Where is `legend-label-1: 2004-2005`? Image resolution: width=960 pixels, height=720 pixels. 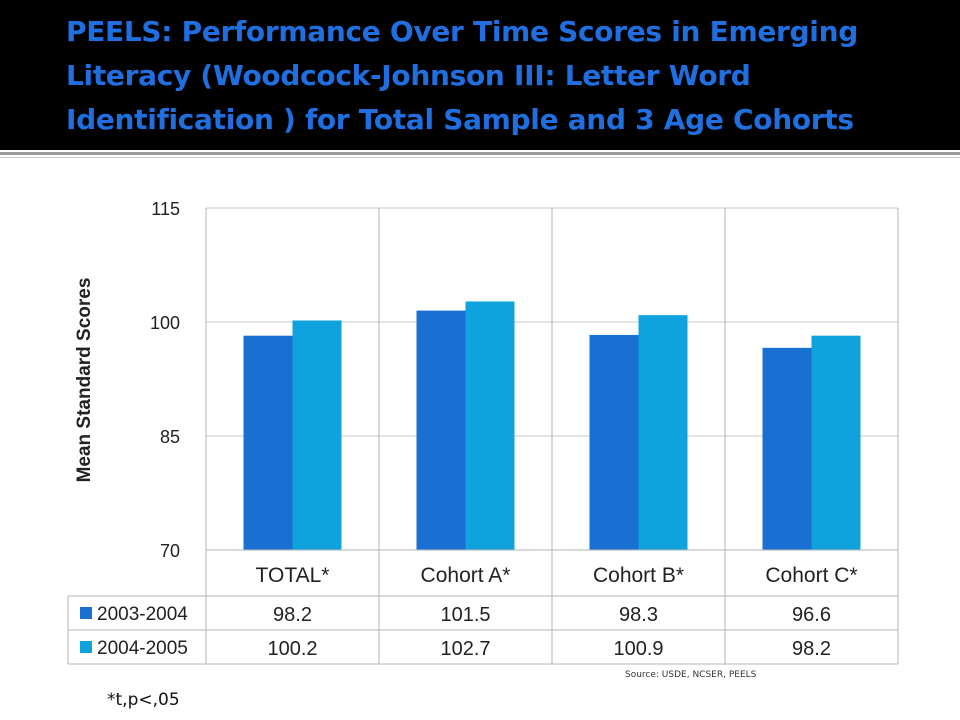
legend-label-1: 2004-2005 is located at coordinates (142, 648).